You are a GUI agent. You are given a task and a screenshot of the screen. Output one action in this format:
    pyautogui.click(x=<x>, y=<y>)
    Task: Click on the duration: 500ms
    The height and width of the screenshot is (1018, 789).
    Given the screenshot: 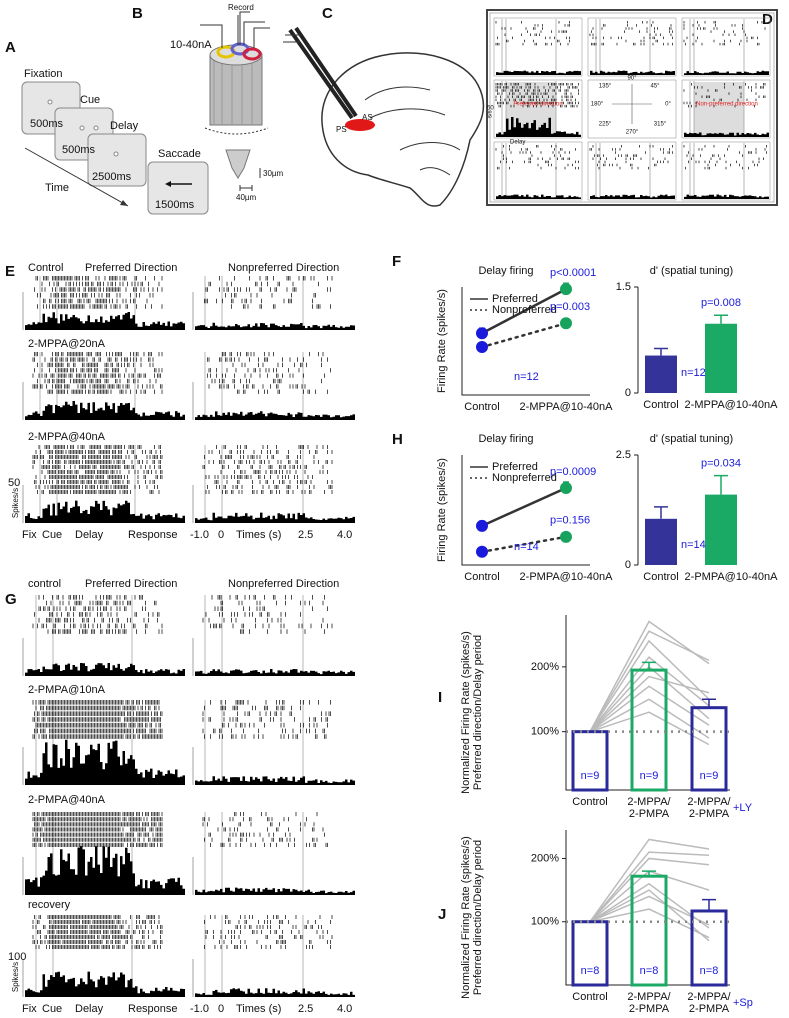 What is the action you would take?
    pyautogui.click(x=47, y=124)
    